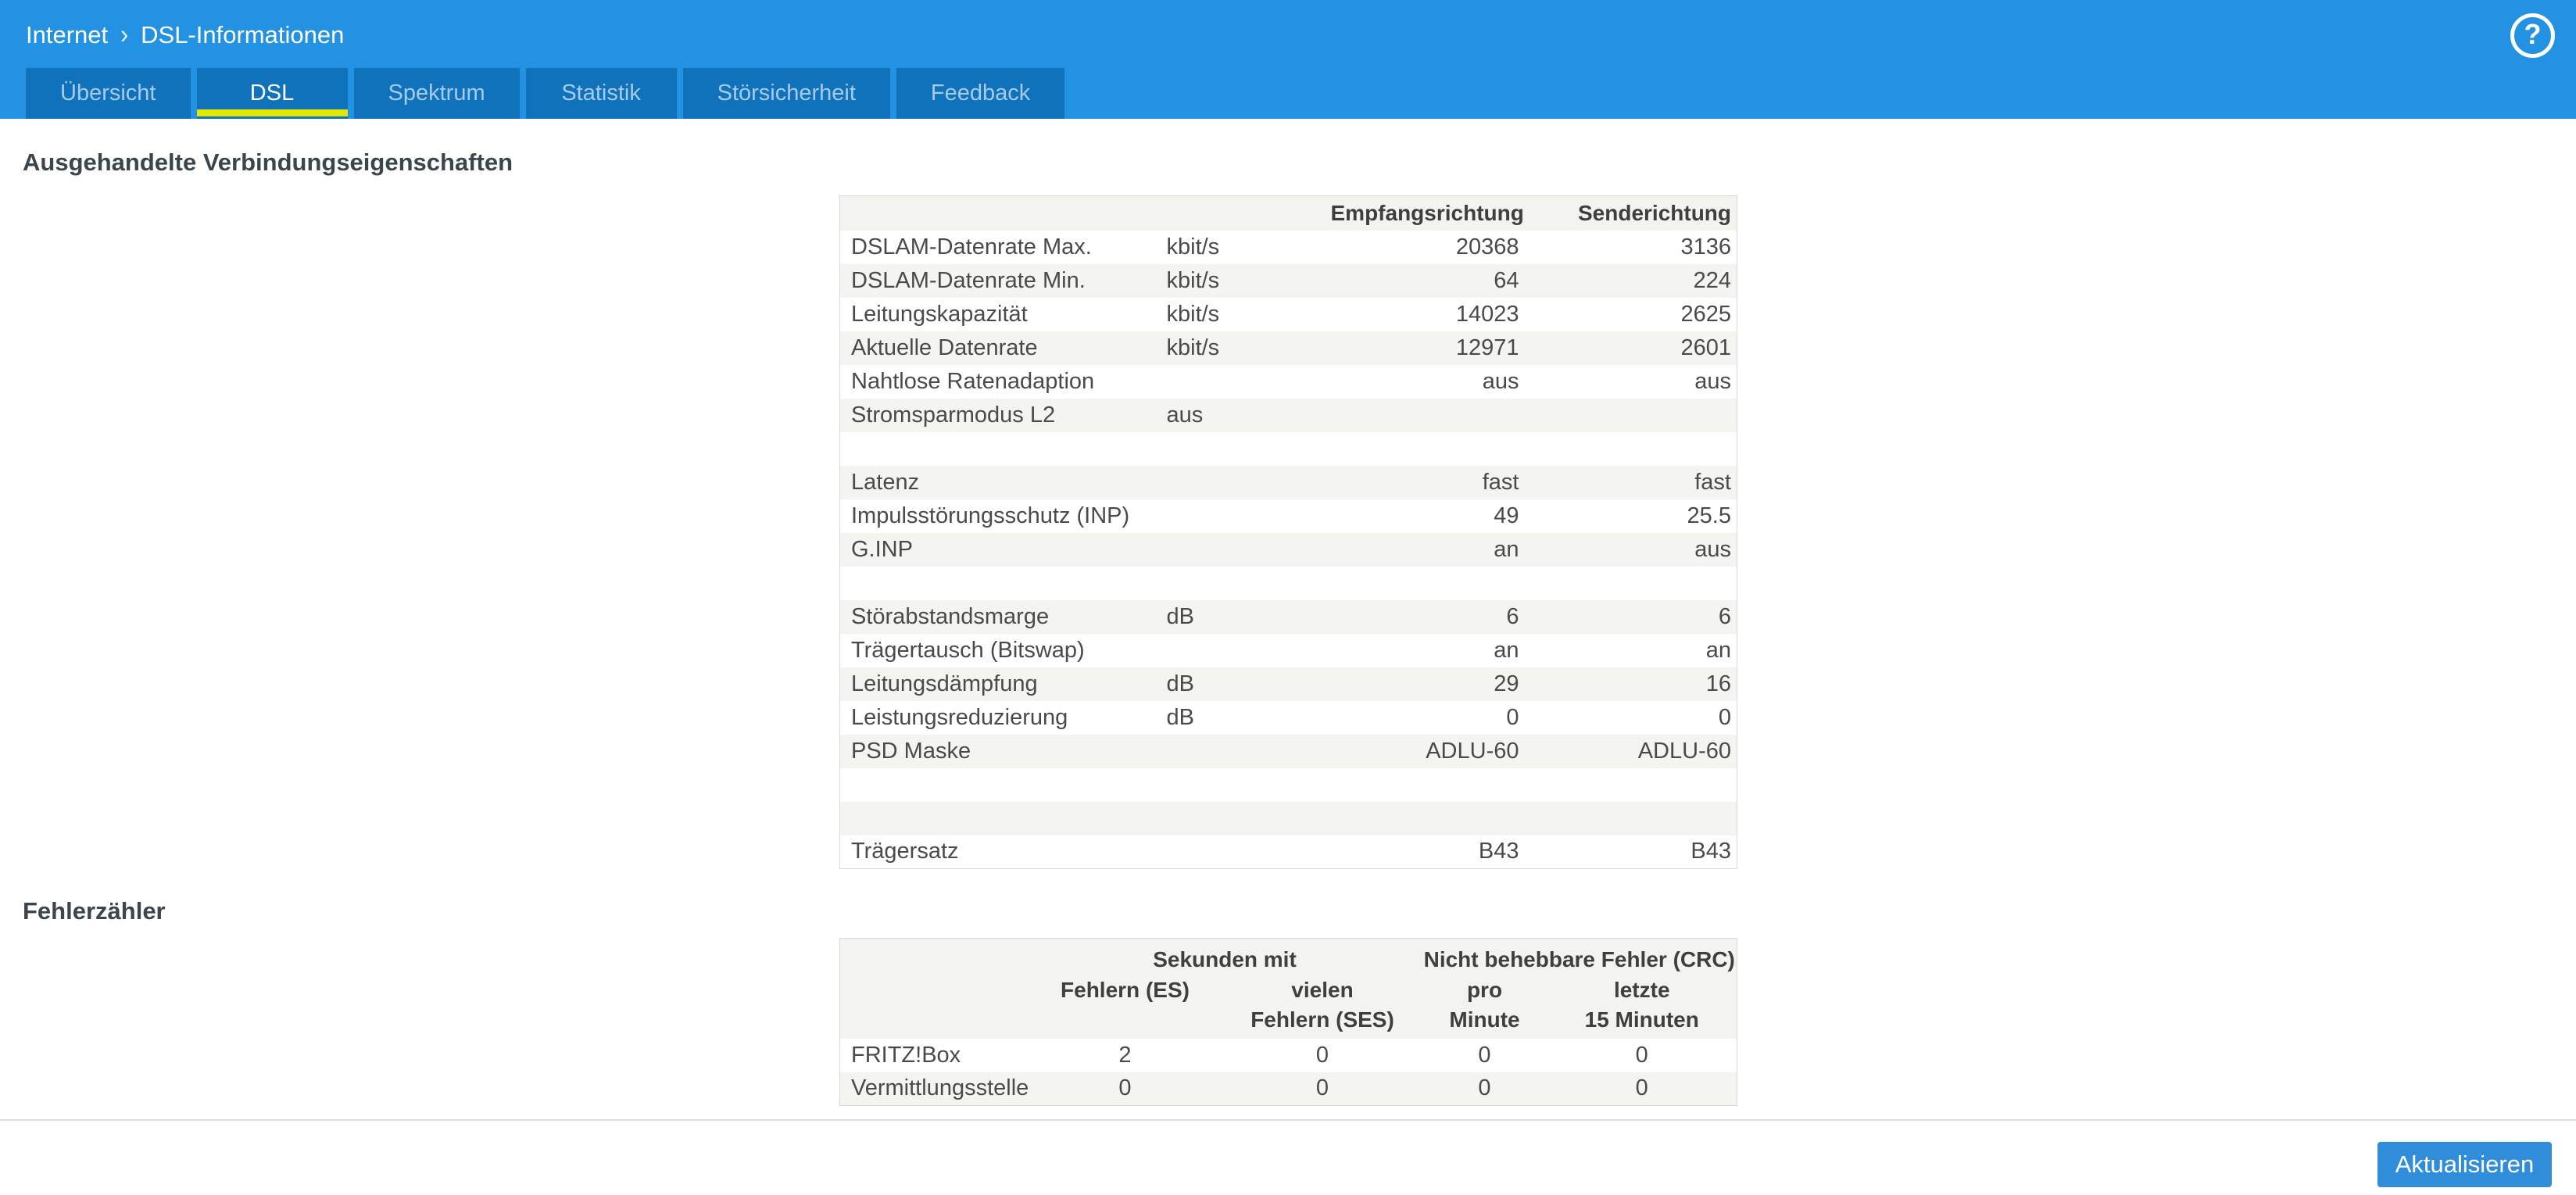  Describe the element at coordinates (1288, 1055) in the screenshot. I see `table-row: FRITZ!Box 2 0 0 0` at that location.